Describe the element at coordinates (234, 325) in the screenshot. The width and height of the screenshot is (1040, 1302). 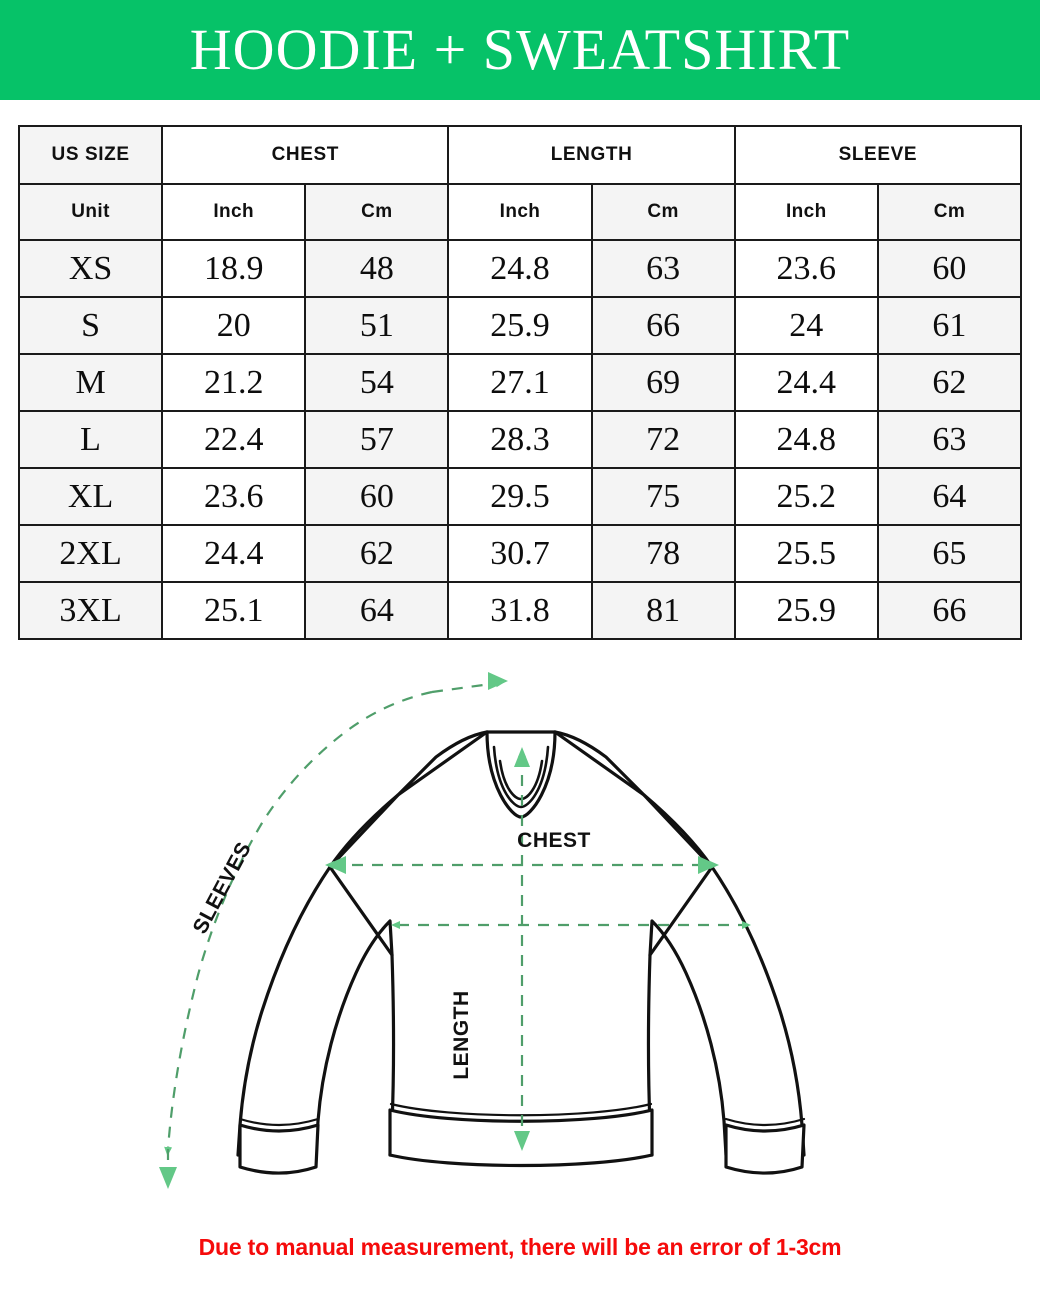
I see `cell-chest-in: 20` at that location.